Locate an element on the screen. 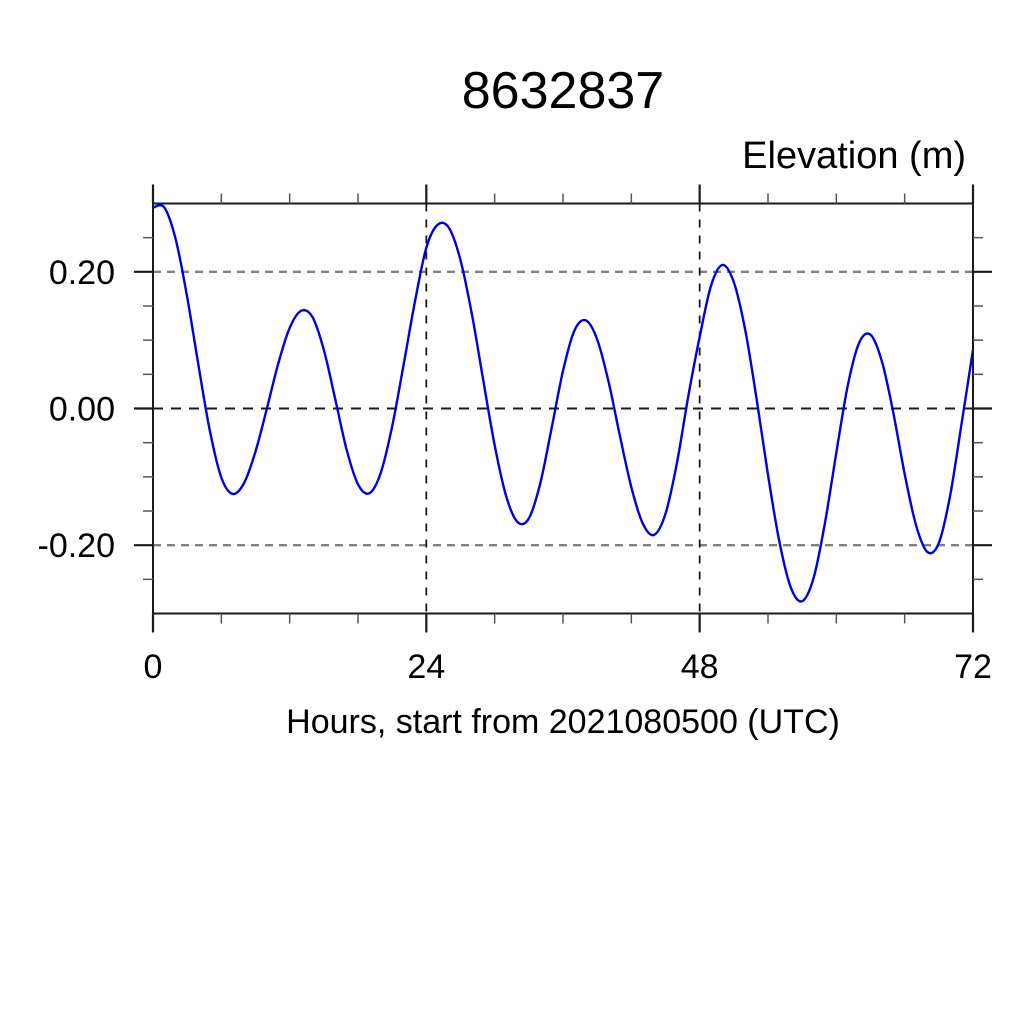 The image size is (1024, 1024). x-tick-label: 72 is located at coordinates (973, 667).